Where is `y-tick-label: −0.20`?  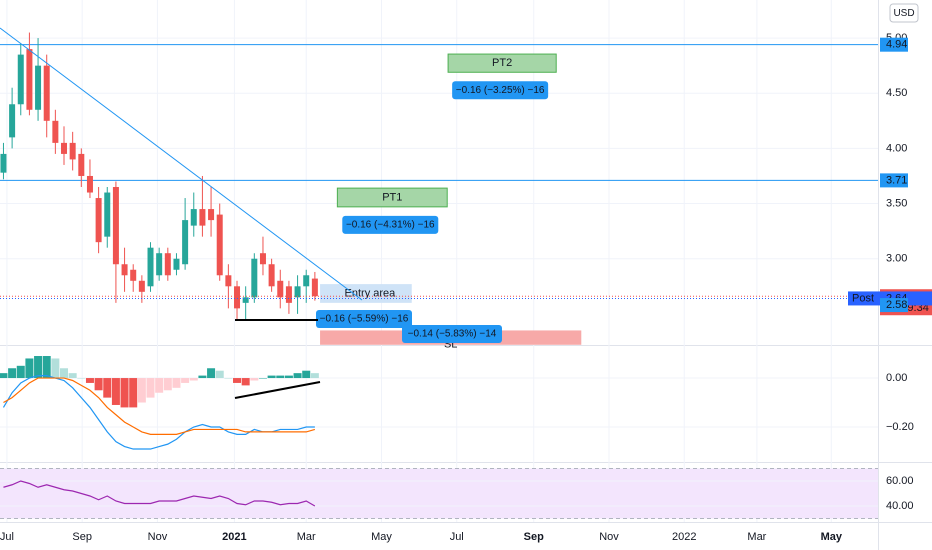
y-tick-label: −0.20 is located at coordinates (900, 427).